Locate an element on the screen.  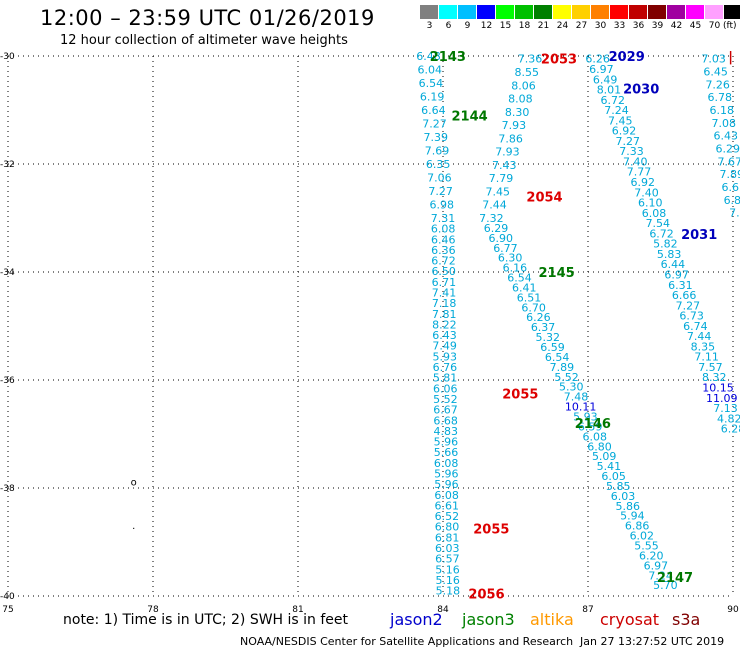
pass-number-label: 2144 is located at coordinates (469, 116).